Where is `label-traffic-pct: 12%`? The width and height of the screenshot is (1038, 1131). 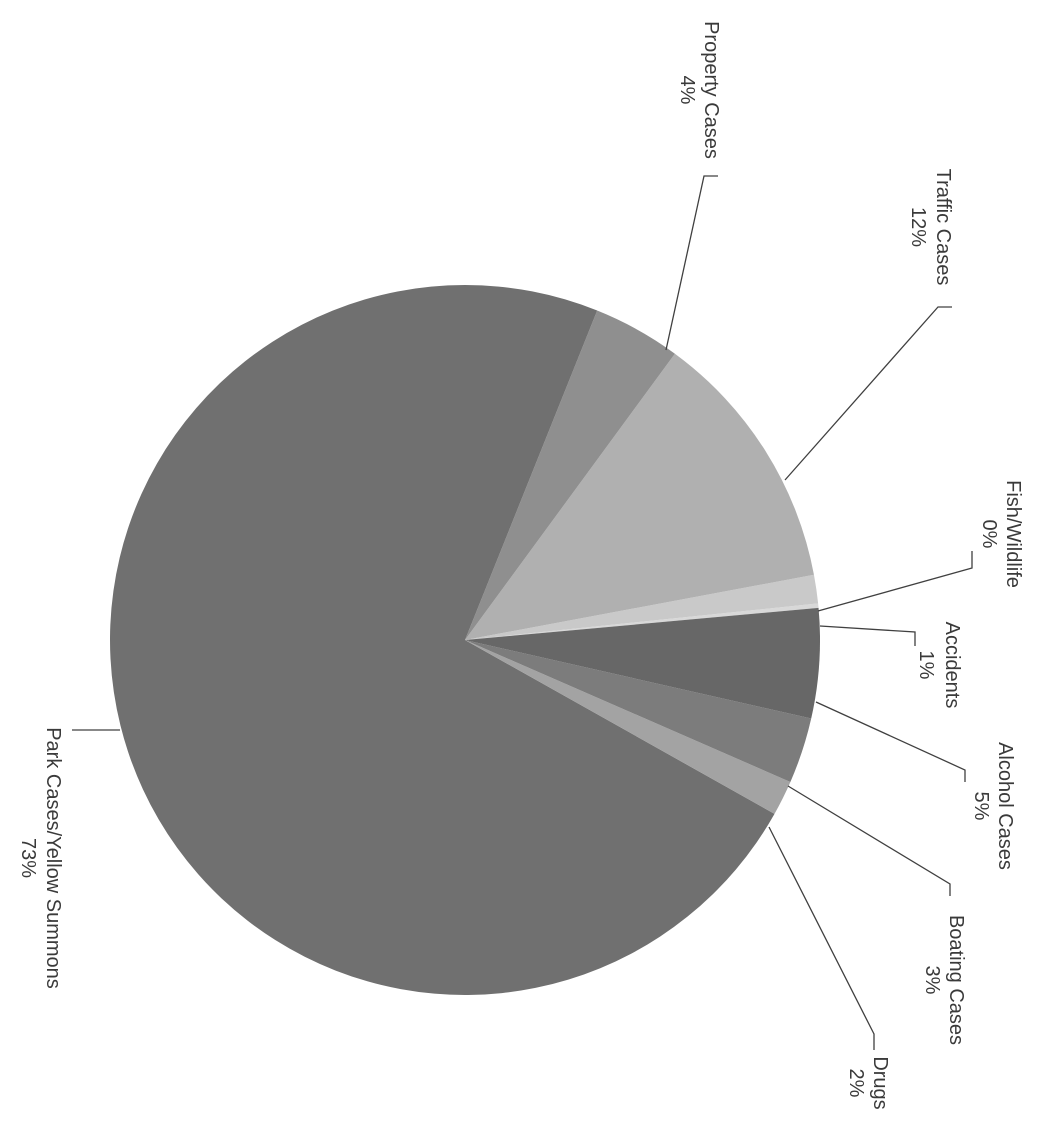 label-traffic-pct: 12% is located at coordinates (918, 227).